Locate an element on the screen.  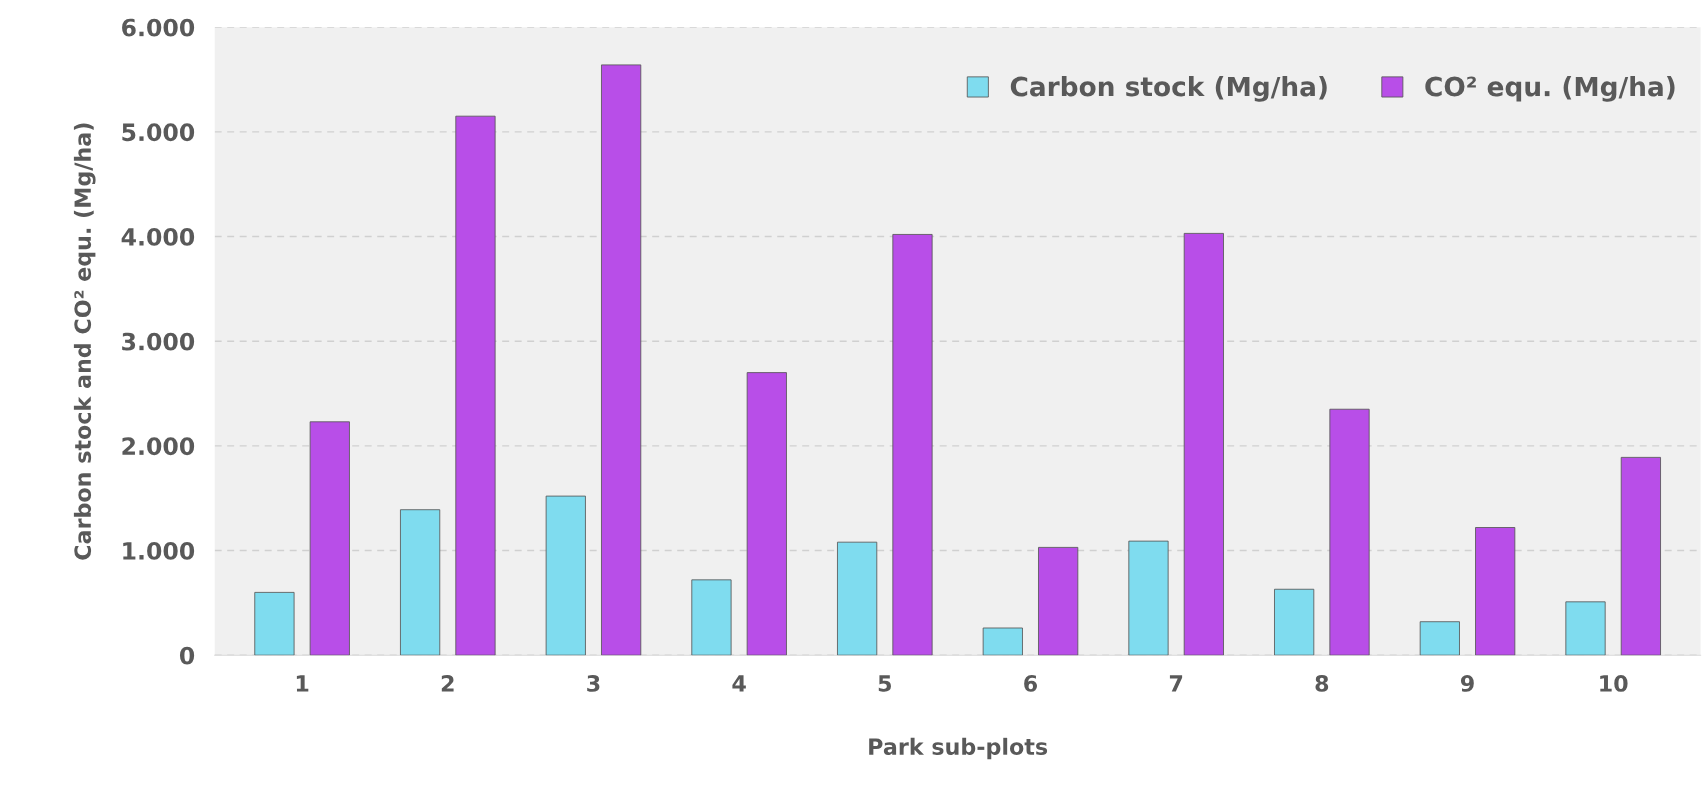
x-tick-label: 4 is located at coordinates (739, 683).